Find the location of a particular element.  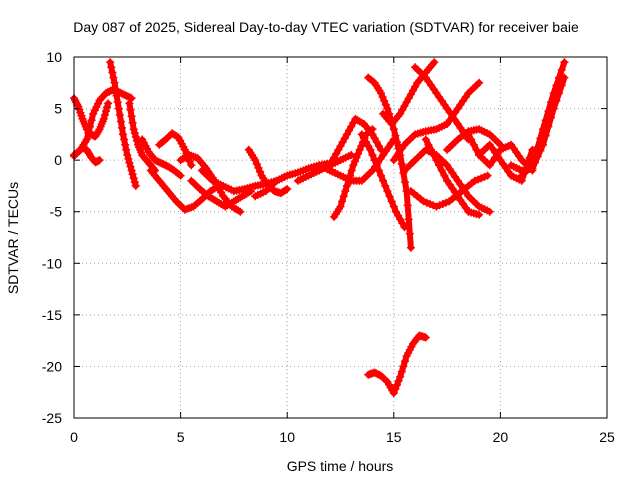

x-tick-labels: 0 5 10 15 20 25 is located at coordinates (342, 437).